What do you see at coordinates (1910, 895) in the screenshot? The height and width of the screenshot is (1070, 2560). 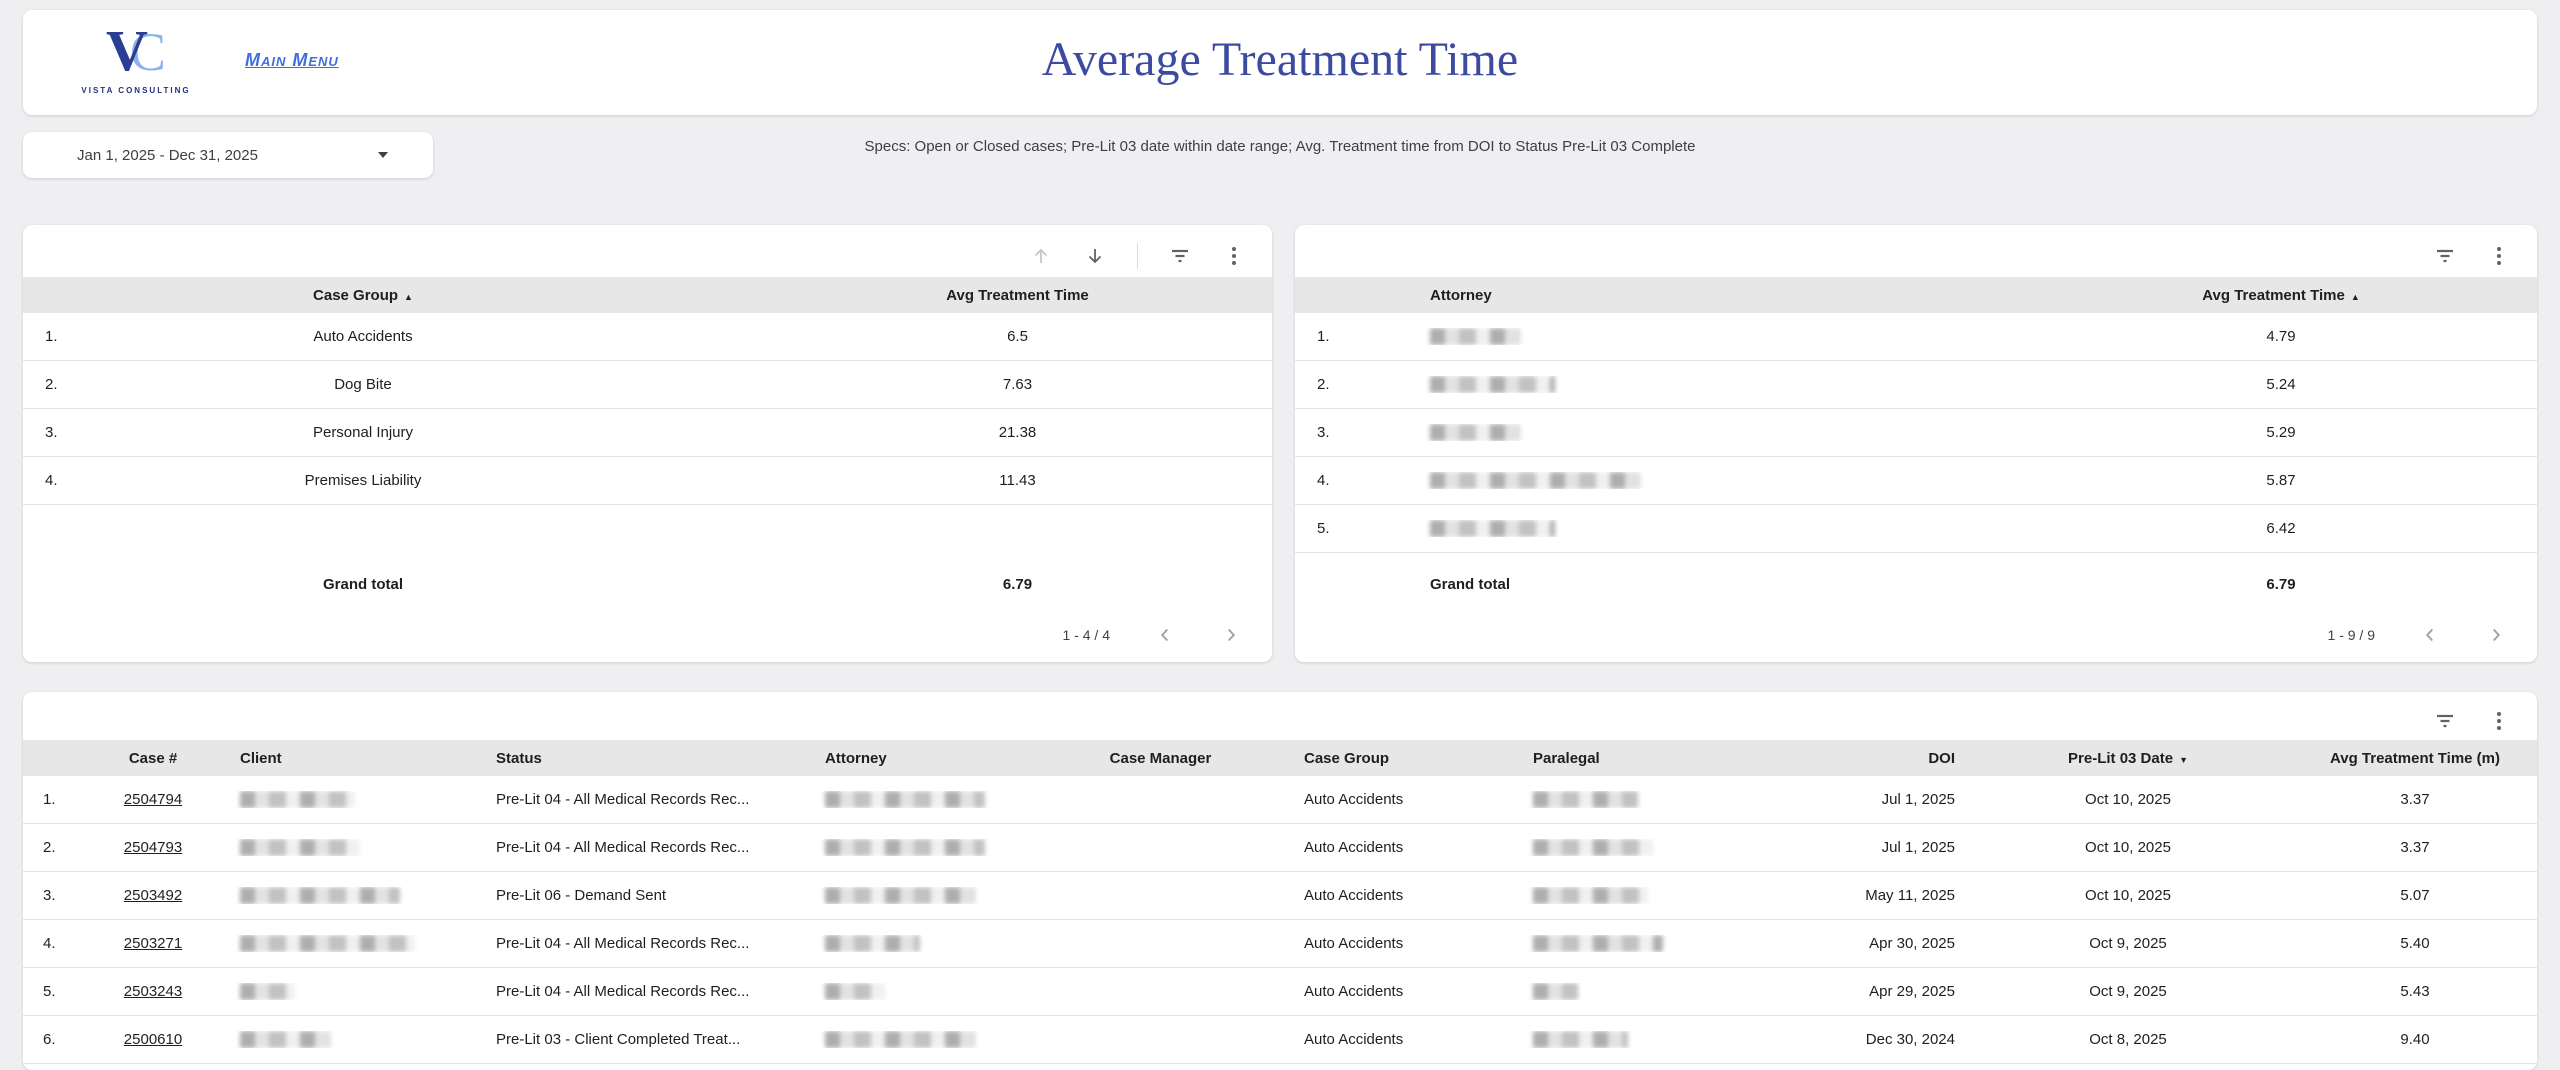 I see `doi-cell: May 11, 2025` at bounding box center [1910, 895].